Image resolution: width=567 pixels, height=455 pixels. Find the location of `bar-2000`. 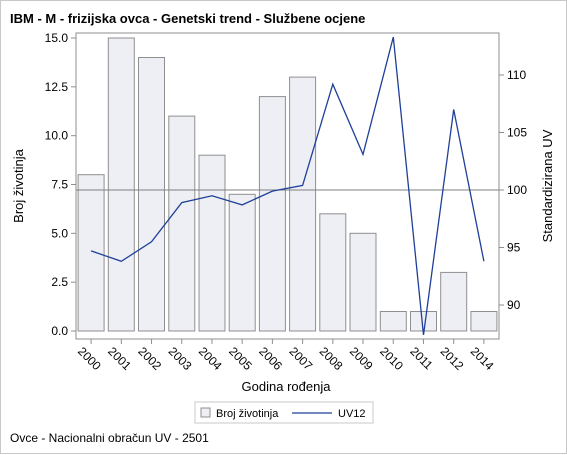

bar-2000 is located at coordinates (91, 253).